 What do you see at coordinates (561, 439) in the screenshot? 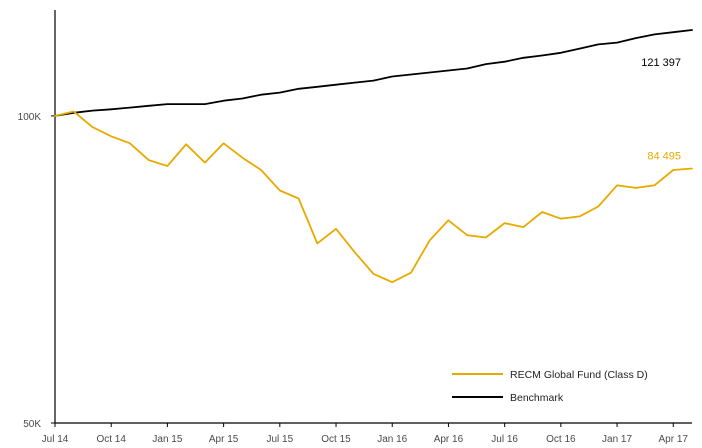
I see `x-tick-label: Oct 16` at bounding box center [561, 439].